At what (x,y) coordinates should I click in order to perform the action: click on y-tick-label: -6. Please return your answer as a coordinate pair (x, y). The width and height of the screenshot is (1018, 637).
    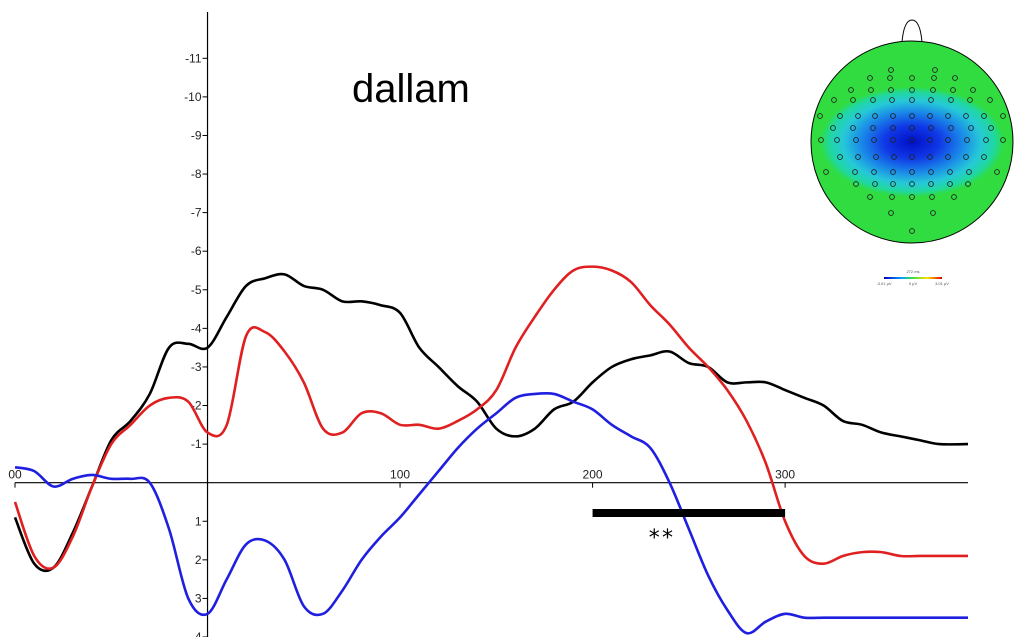
    Looking at the image, I should click on (196, 251).